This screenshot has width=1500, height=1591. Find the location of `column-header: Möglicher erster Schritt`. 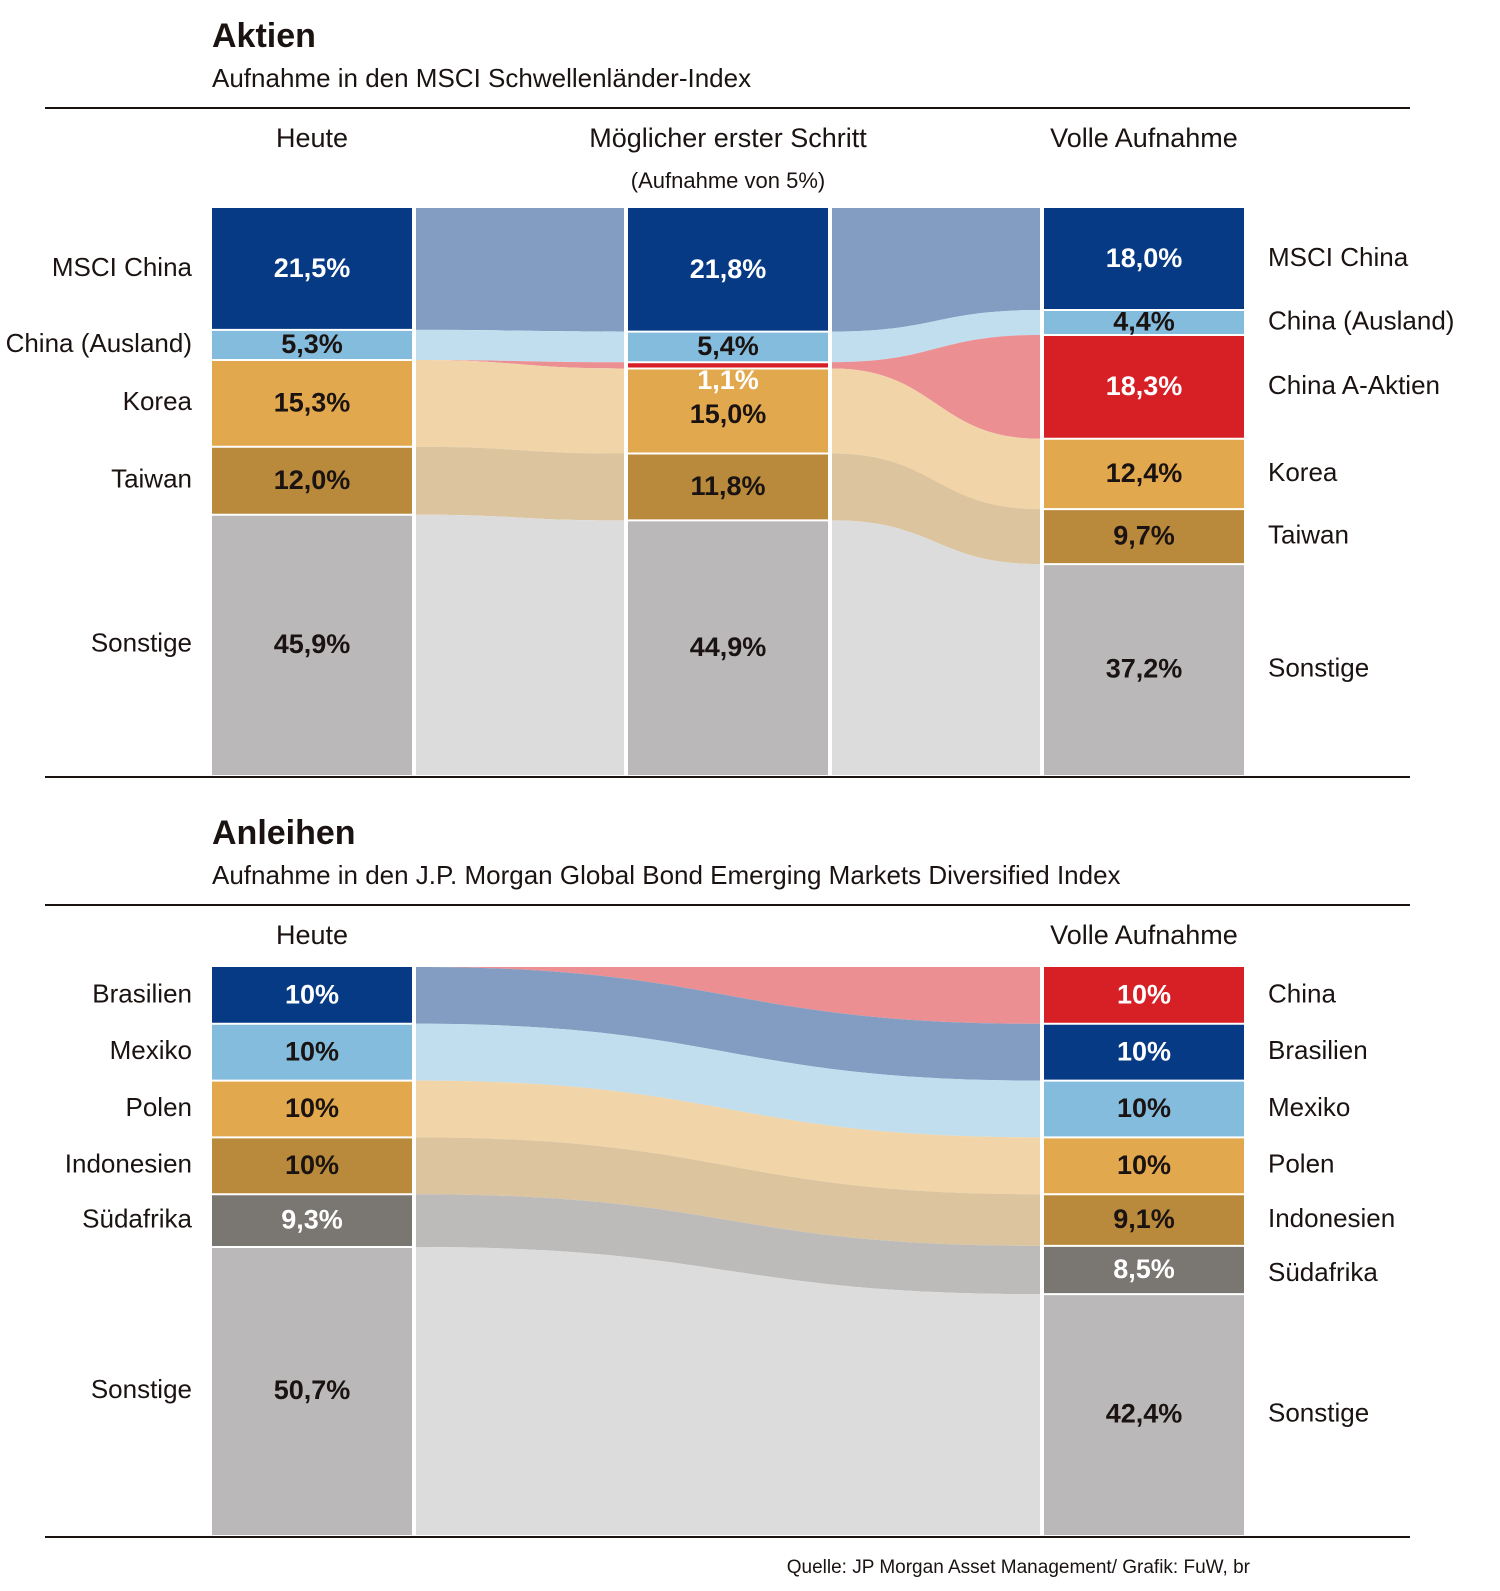

column-header: Möglicher erster Schritt is located at coordinates (728, 138).